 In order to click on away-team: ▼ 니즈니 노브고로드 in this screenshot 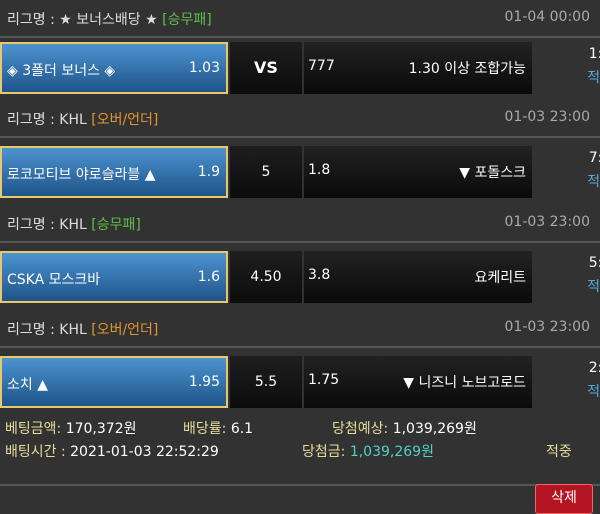, I will do `click(464, 383)`.